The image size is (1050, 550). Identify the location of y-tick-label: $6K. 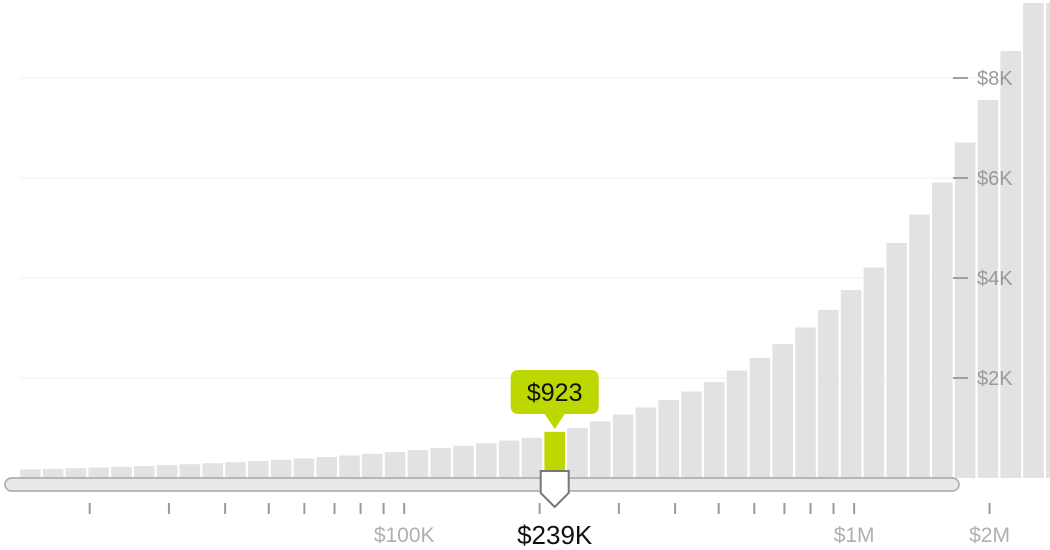
(995, 179).